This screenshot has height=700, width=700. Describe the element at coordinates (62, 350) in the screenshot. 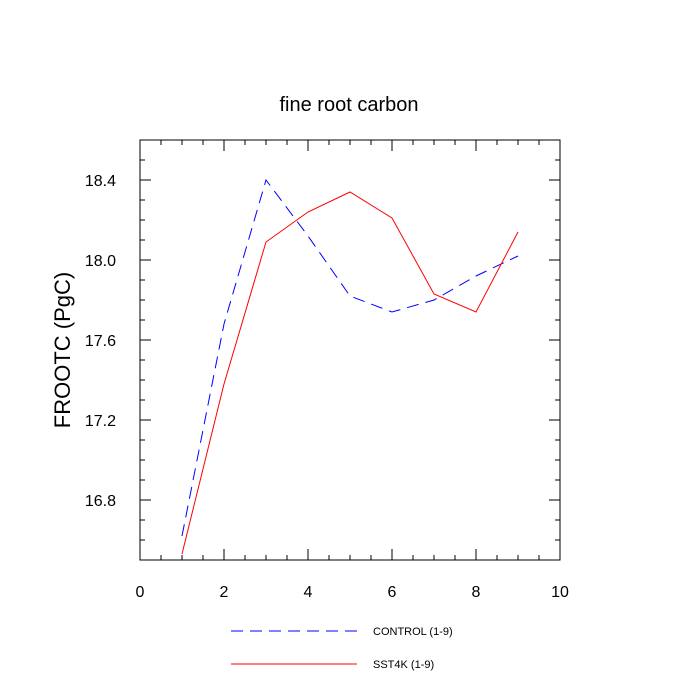

I see `y-axis-label: FROOTC (PgC)` at that location.